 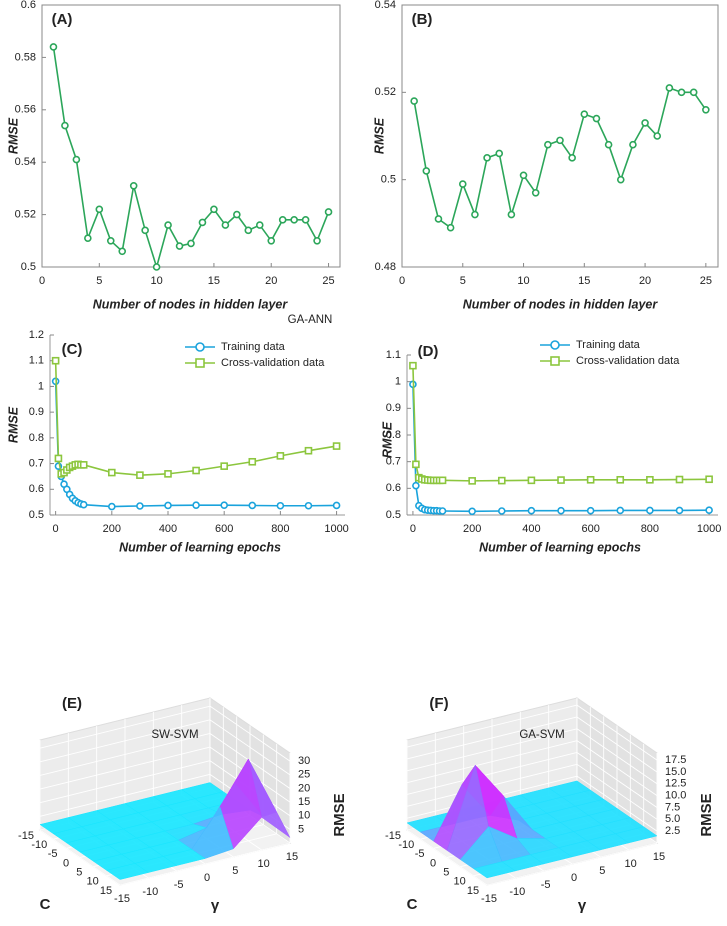 What do you see at coordinates (675, 760) in the screenshot?
I see `z-tick-label: 17.5` at bounding box center [675, 760].